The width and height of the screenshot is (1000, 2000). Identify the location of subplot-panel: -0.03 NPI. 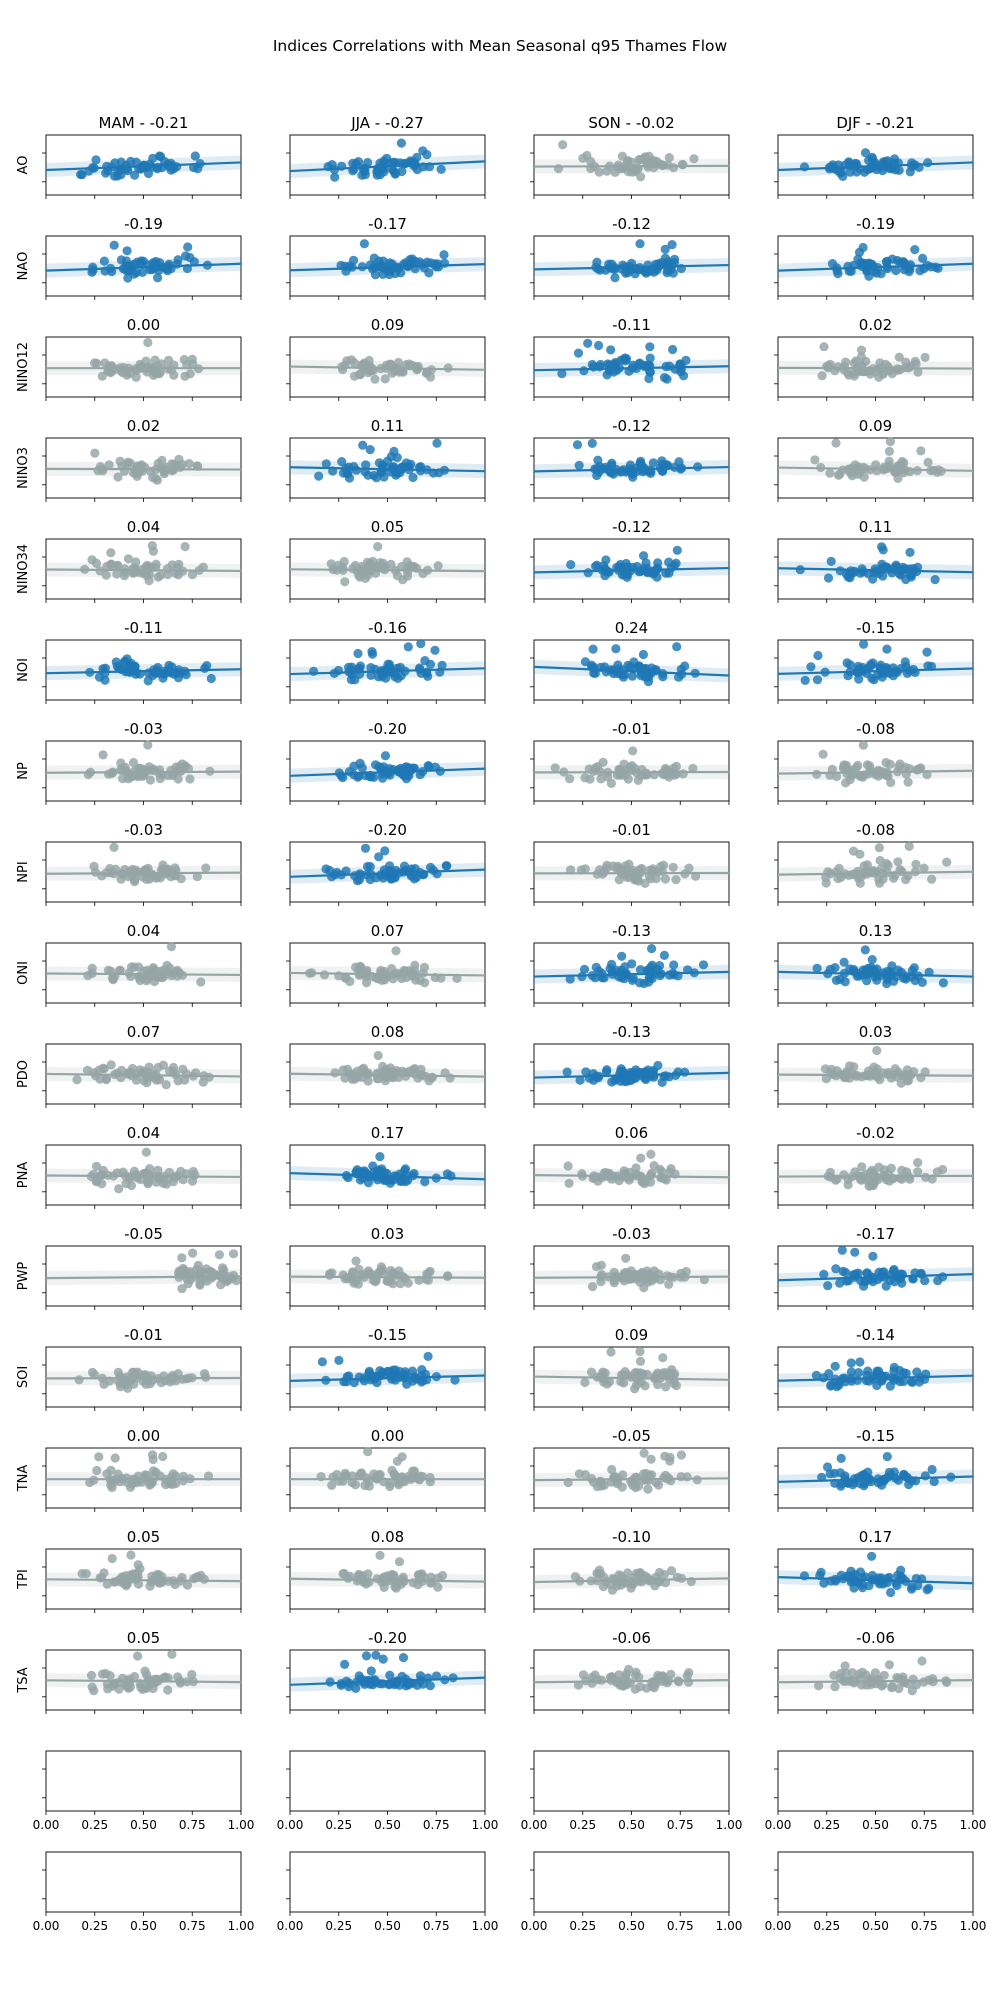
(129, 863).